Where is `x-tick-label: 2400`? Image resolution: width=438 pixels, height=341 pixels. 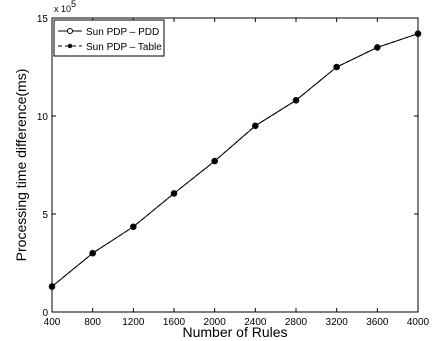 x-tick-label: 2400 is located at coordinates (255, 322).